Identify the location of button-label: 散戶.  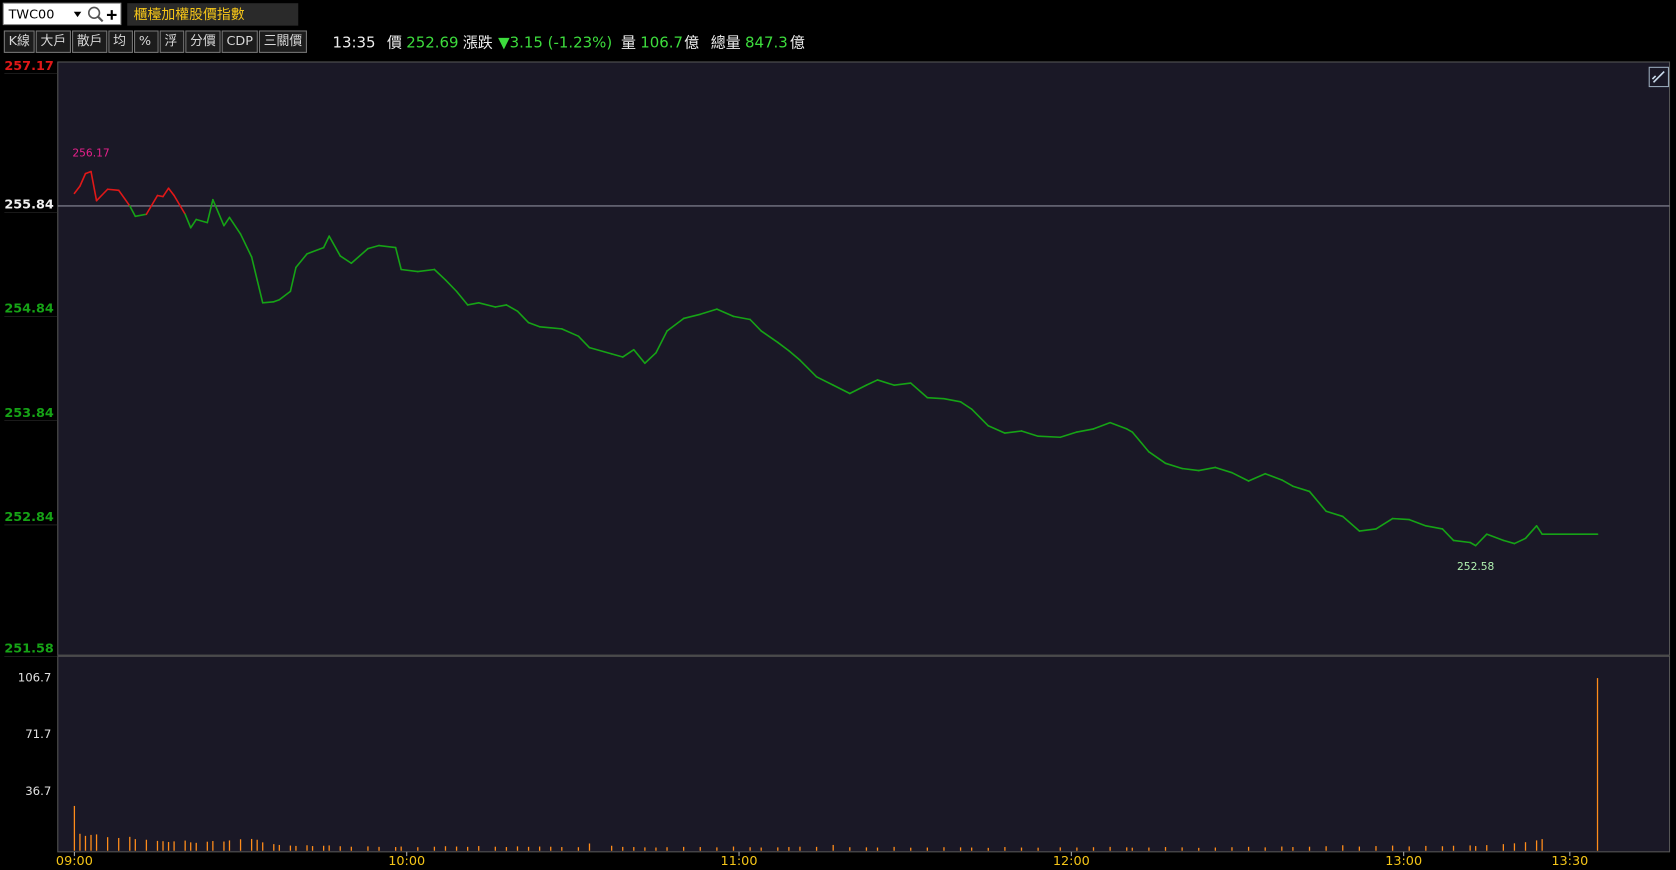
(90, 41).